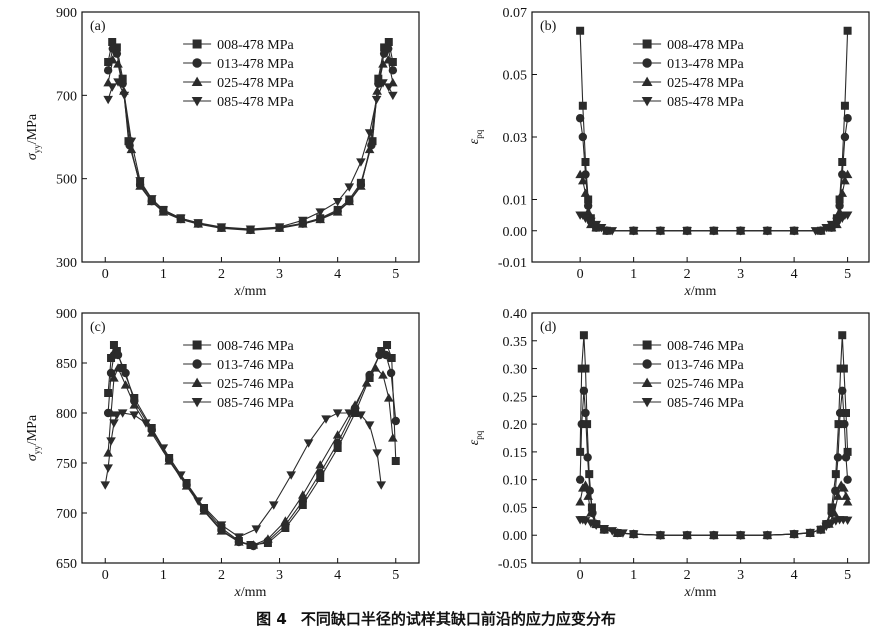 The height and width of the screenshot is (635, 872). What do you see at coordinates (714, 436) in the screenshot?
I see `series-group` at bounding box center [714, 436].